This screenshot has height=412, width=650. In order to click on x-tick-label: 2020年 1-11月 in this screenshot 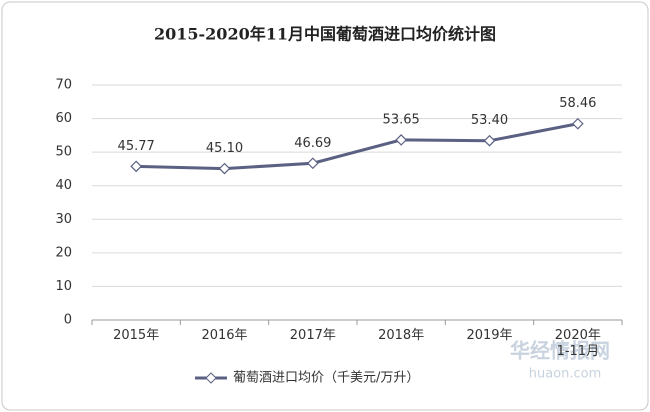, I will do `click(577, 343)`.